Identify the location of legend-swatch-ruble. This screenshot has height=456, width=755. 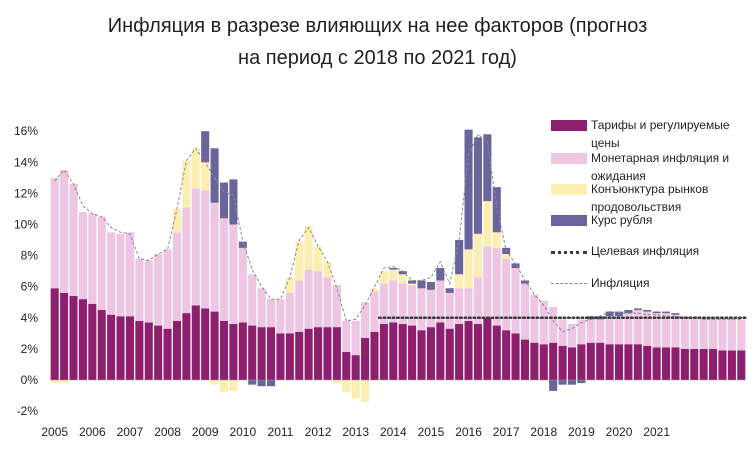
(569, 220).